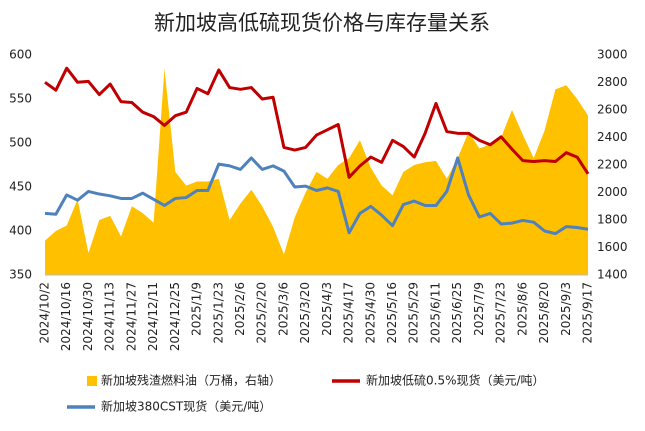  I want to click on x-tick-label: 2024/12/25, so click(175, 316).